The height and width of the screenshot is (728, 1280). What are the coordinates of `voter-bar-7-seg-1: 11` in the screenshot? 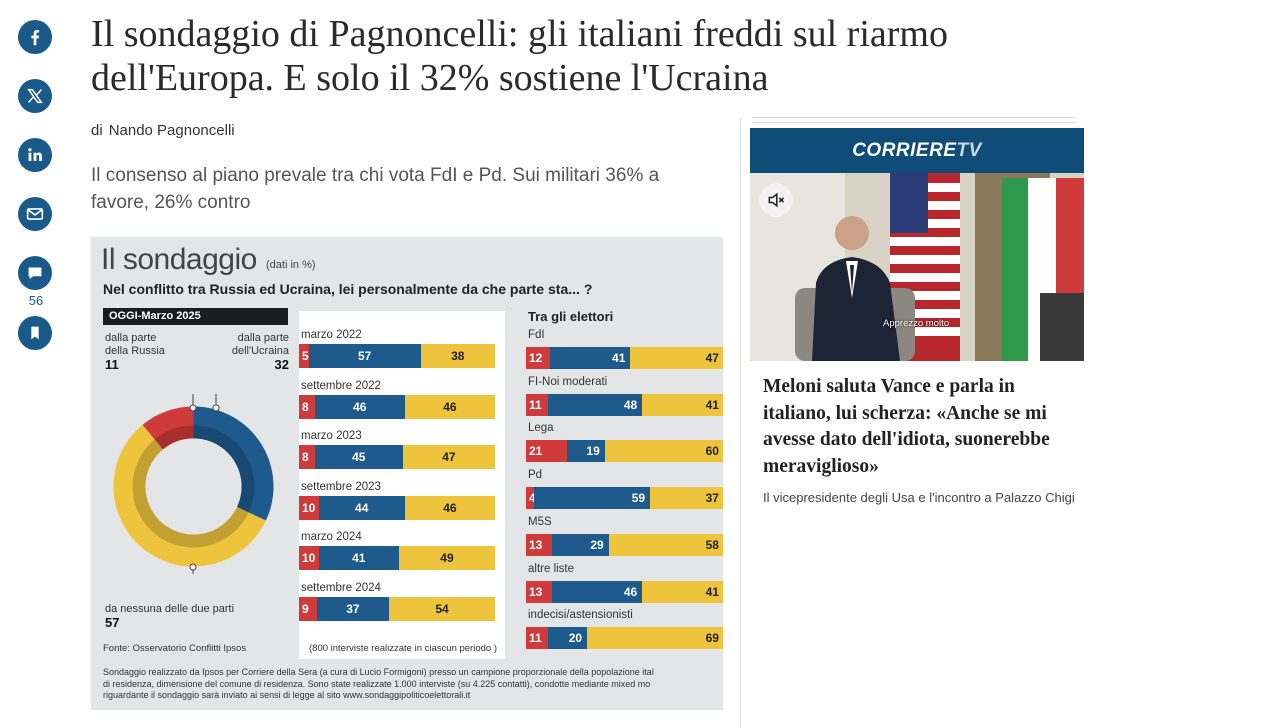 It's located at (537, 638).